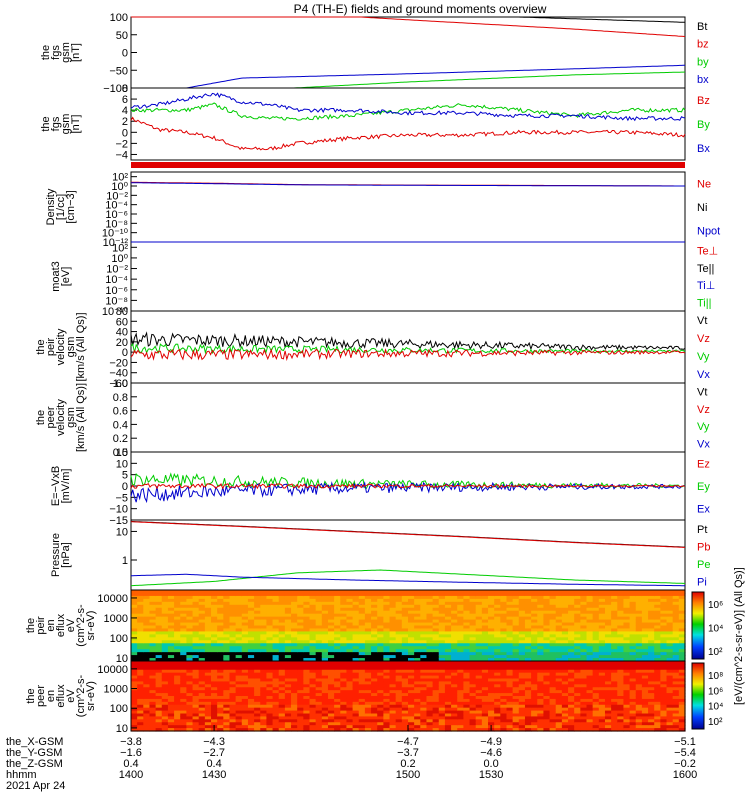 This screenshot has width=750, height=800. Describe the element at coordinates (115, 89) in the screenshot. I see `y-tick-label: −100` at that location.